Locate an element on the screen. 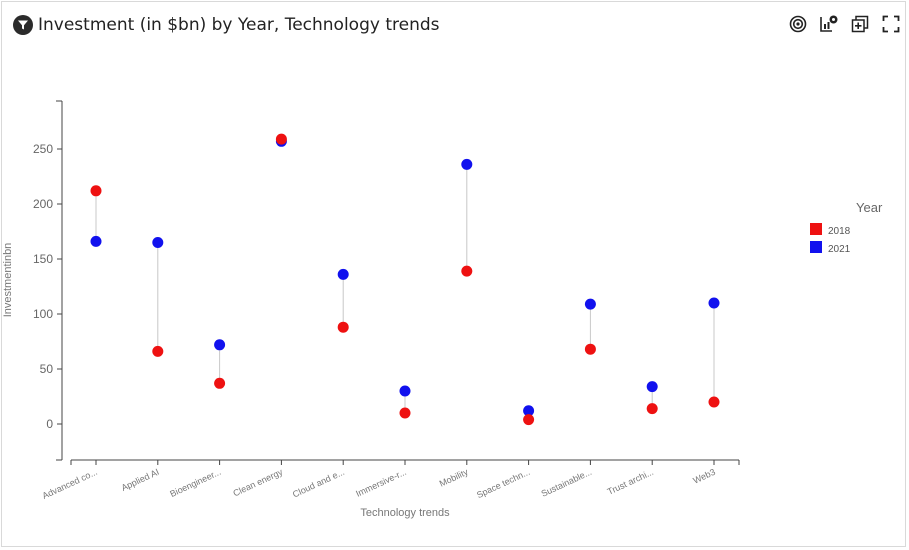 This screenshot has height=550, width=909. y-tick-label-0: 0 is located at coordinates (49, 424).